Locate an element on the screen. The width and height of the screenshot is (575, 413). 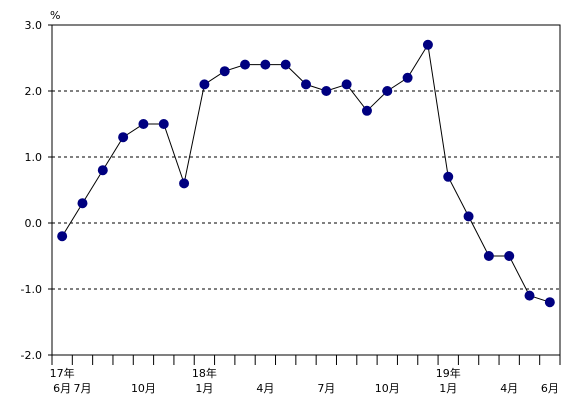
x-month-label-4: 4月 is located at coordinates (265, 388).